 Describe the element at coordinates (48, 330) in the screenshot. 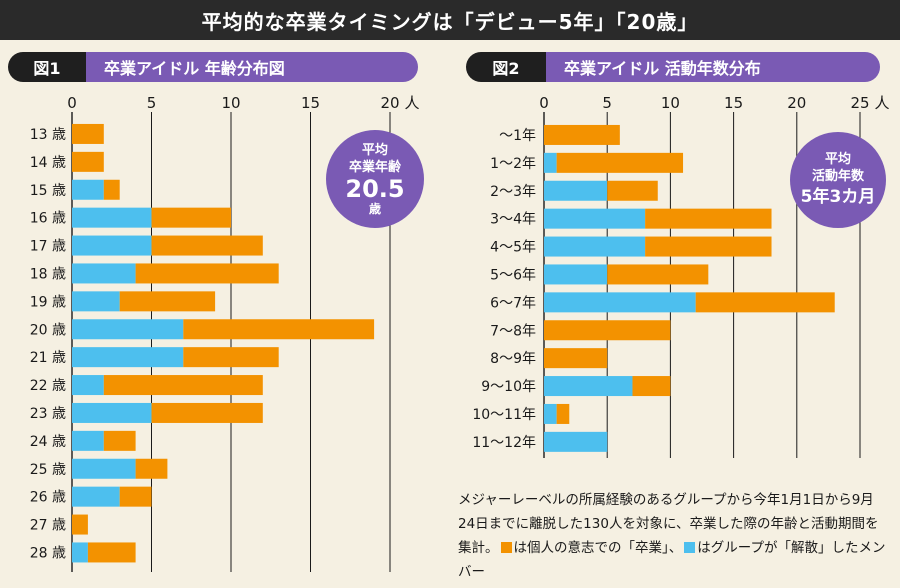

I see `chart1-category-label: 20 歳` at that location.